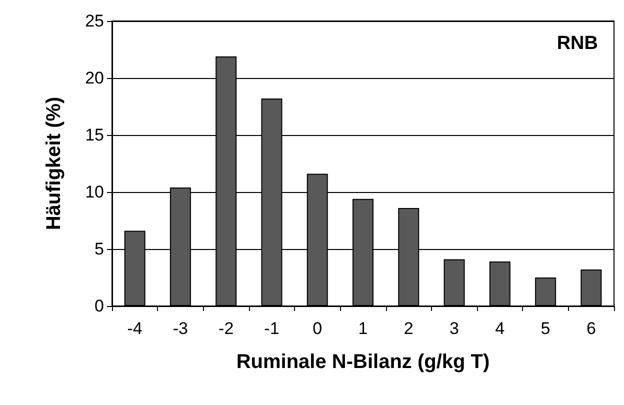 This screenshot has height=405, width=624. I want to click on x-tick-label: -4, so click(134, 328).